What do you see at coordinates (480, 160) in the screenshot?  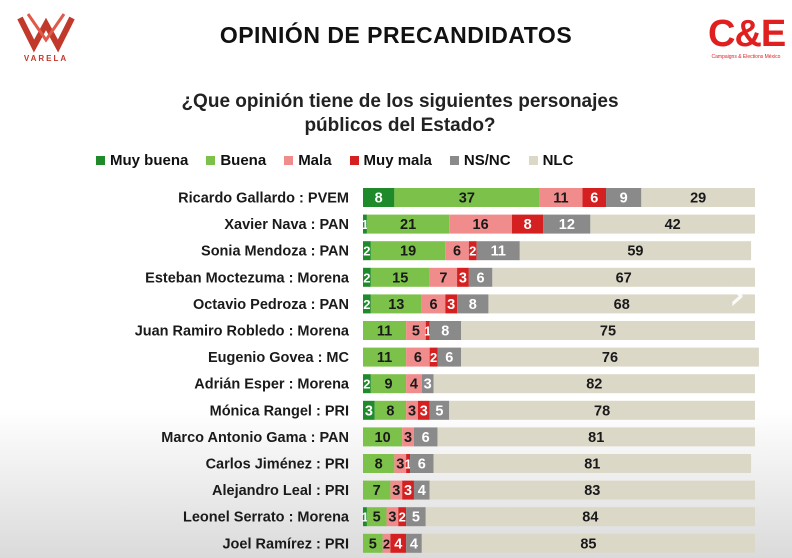 I see `legend-item-4: NS/NC` at bounding box center [480, 160].